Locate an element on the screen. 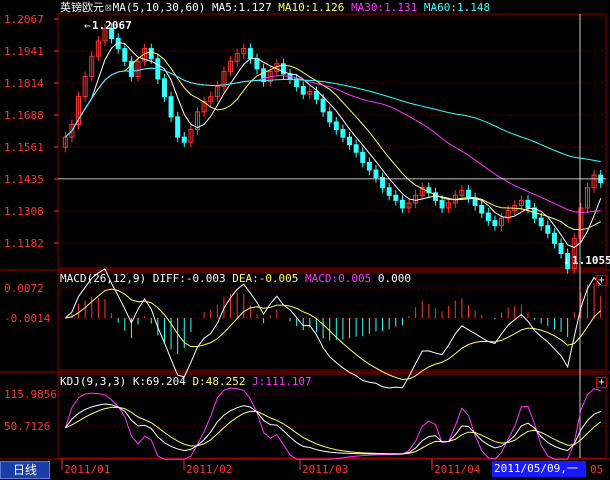 This screenshot has width=610, height=480. macd-dea: DEA:-0.005 is located at coordinates (265, 278).